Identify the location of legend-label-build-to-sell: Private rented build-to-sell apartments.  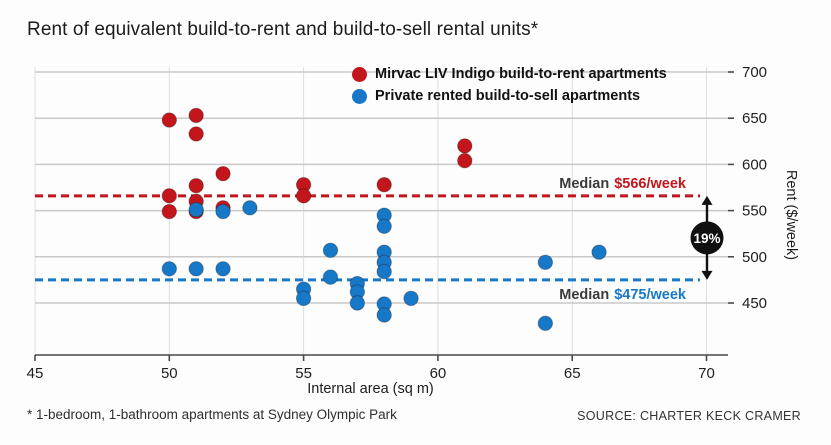
(508, 96).